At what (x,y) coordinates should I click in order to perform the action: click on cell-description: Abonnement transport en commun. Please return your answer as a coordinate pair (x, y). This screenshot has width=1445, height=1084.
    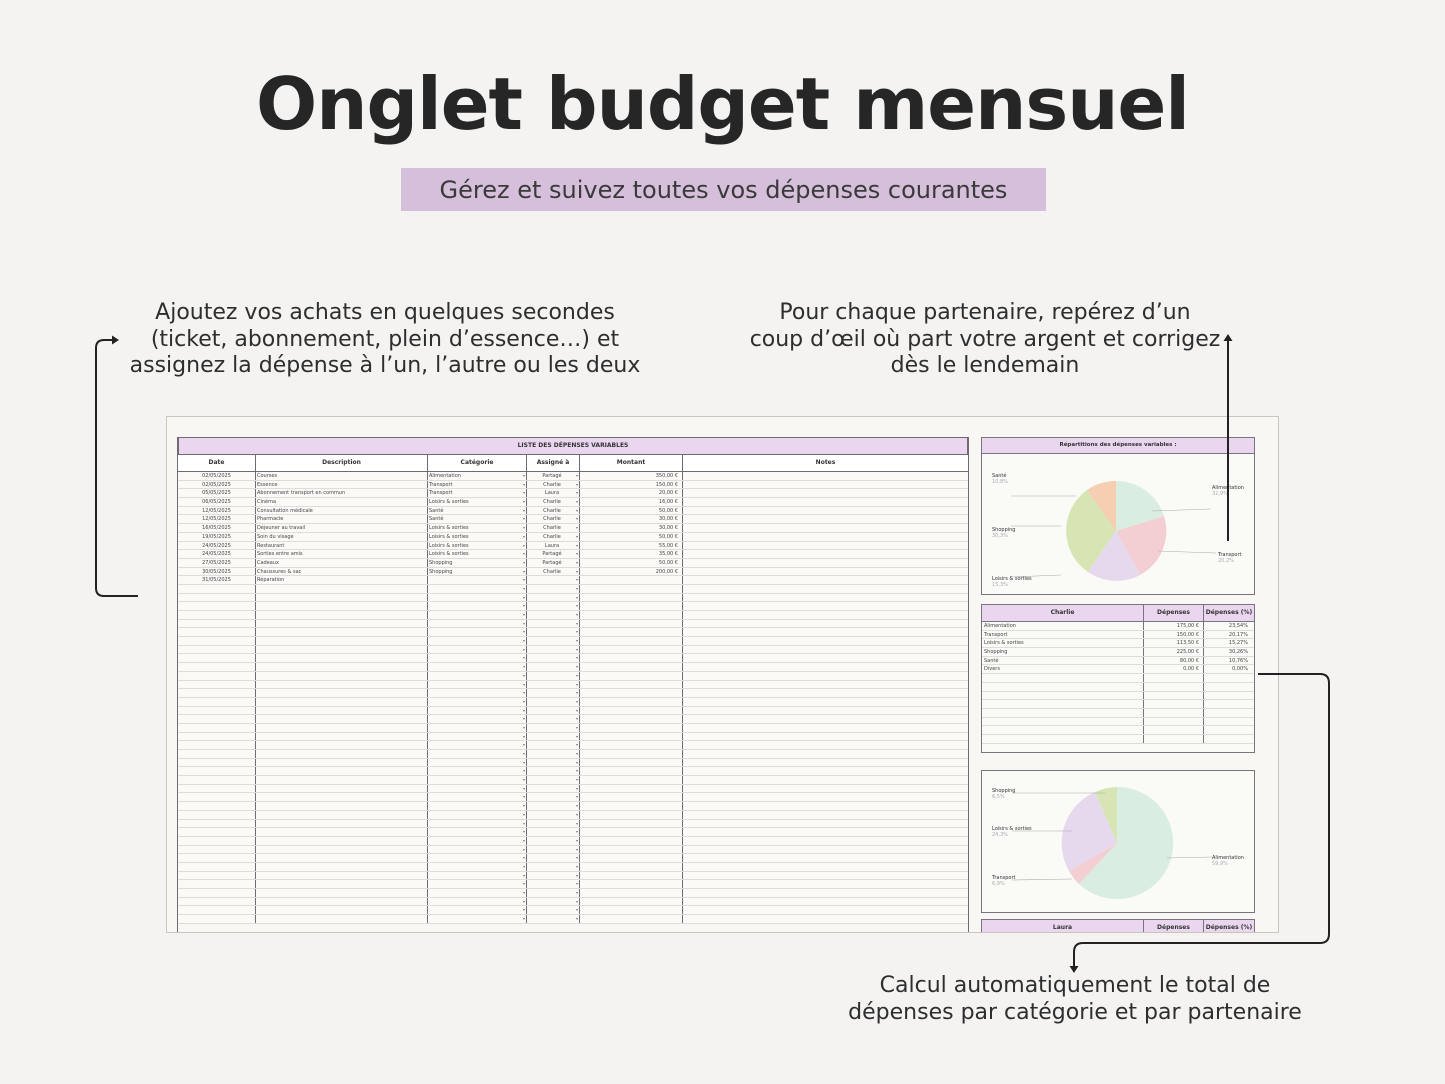
    Looking at the image, I should click on (342, 493).